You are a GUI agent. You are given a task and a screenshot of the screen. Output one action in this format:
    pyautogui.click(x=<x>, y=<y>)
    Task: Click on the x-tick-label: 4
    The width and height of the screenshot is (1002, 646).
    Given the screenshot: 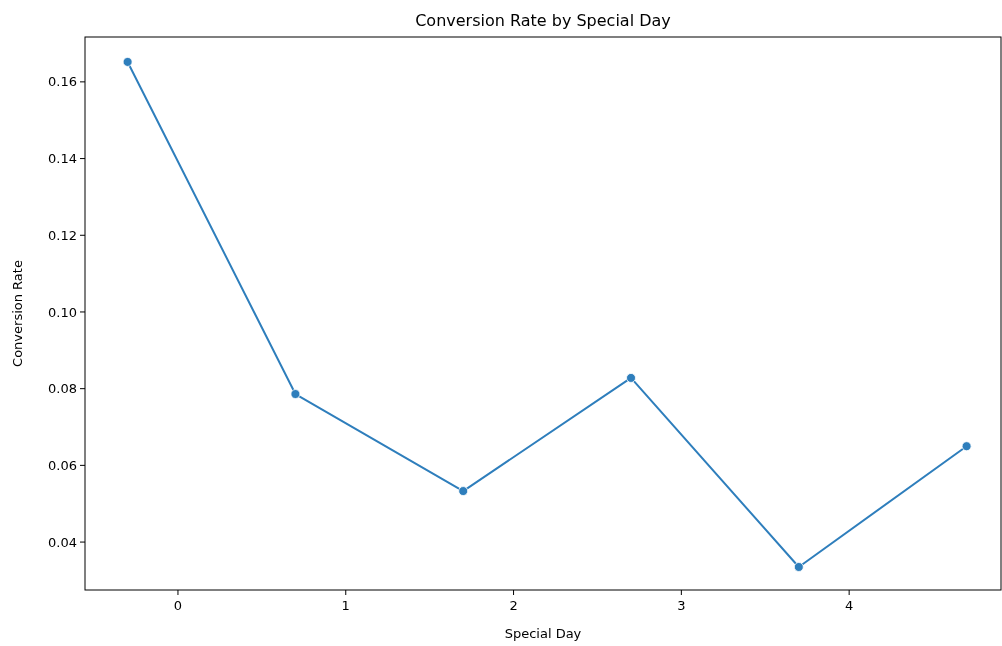 What is the action you would take?
    pyautogui.click(x=849, y=605)
    